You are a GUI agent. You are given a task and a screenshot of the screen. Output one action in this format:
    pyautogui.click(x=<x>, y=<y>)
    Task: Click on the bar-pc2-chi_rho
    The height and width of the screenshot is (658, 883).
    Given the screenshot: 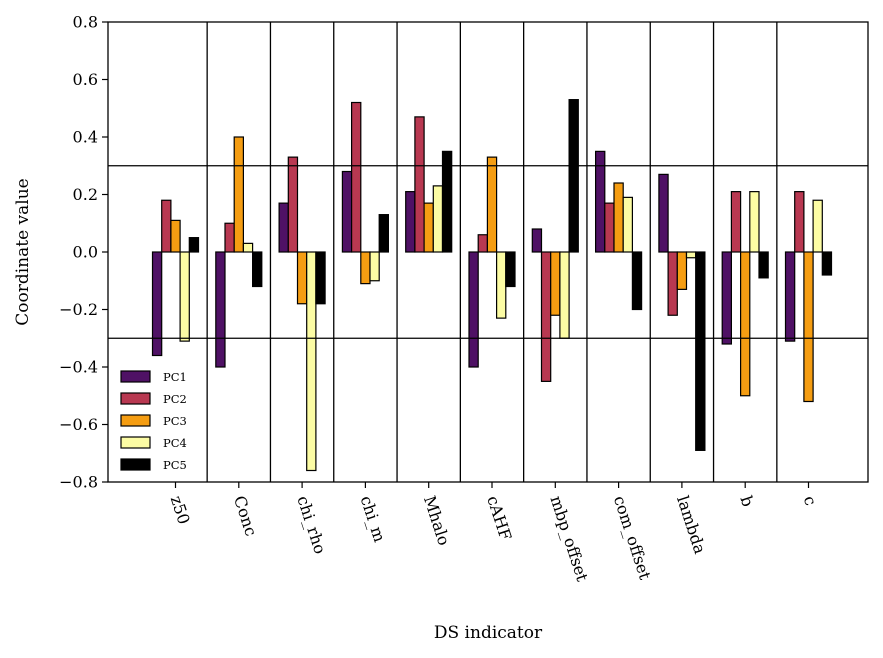 What is the action you would take?
    pyautogui.click(x=293, y=204)
    